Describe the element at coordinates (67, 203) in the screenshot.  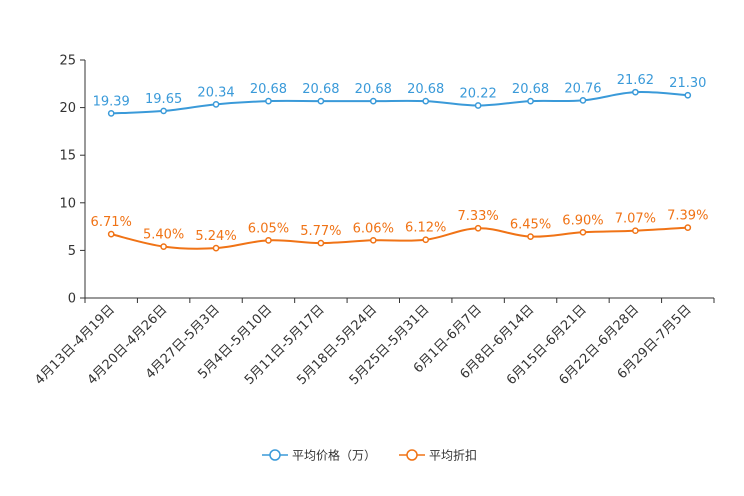
I see `y-tick-label: 10` at that location.